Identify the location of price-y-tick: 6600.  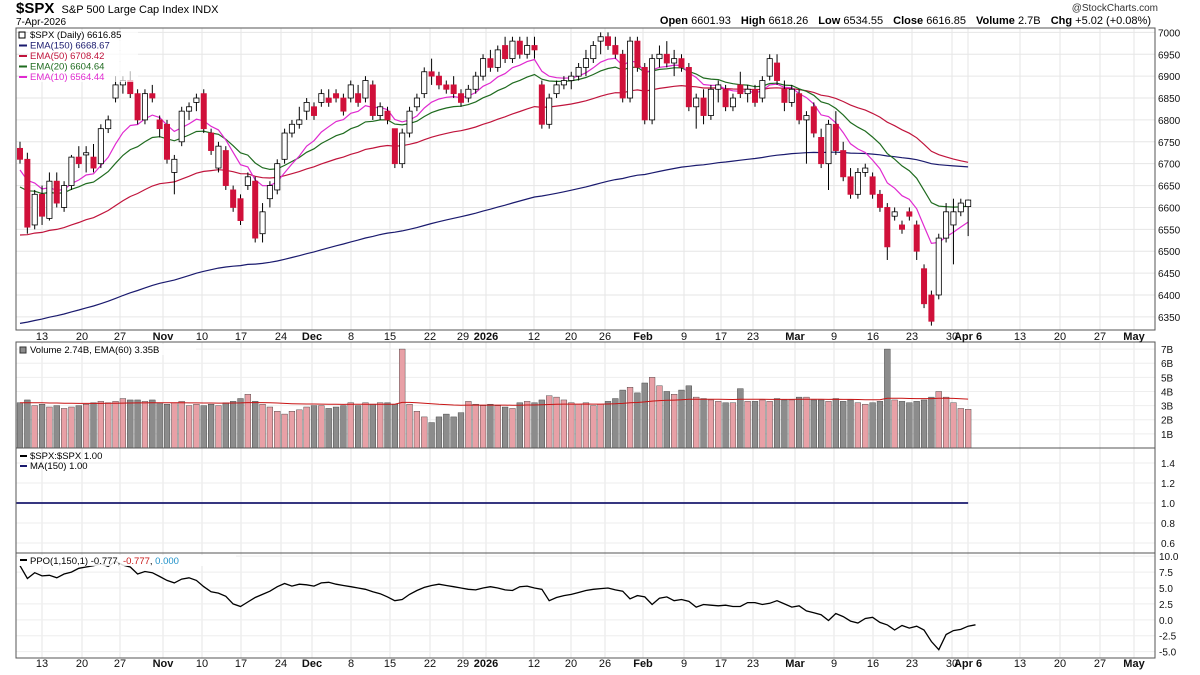
(1169, 208).